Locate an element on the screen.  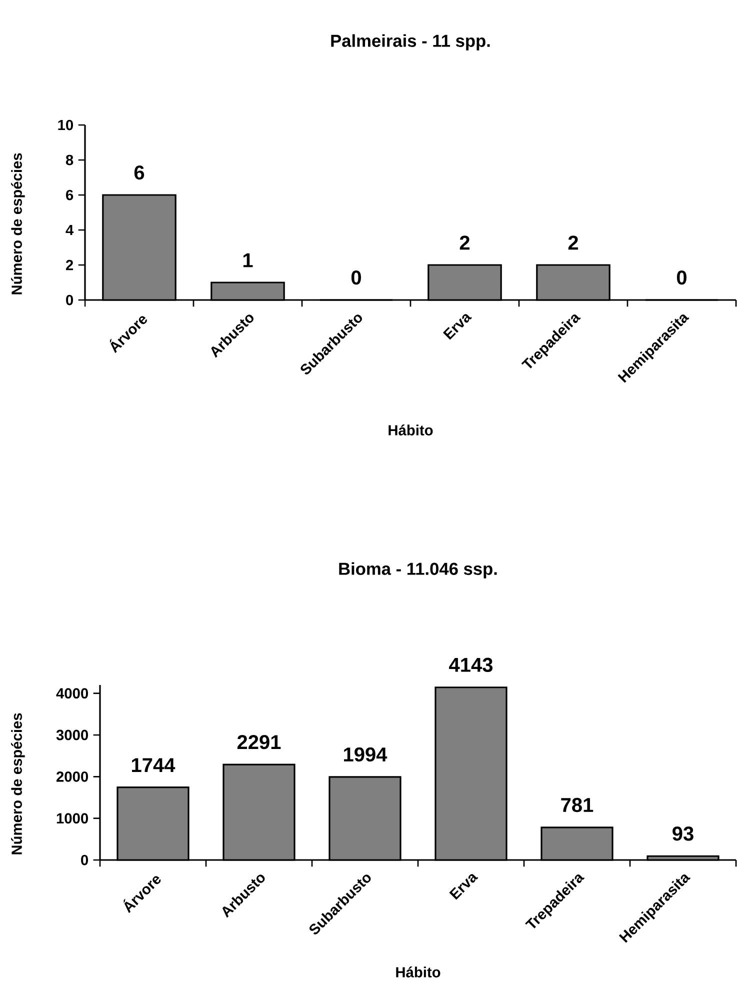
y-tick-label: 6 is located at coordinates (70, 195).